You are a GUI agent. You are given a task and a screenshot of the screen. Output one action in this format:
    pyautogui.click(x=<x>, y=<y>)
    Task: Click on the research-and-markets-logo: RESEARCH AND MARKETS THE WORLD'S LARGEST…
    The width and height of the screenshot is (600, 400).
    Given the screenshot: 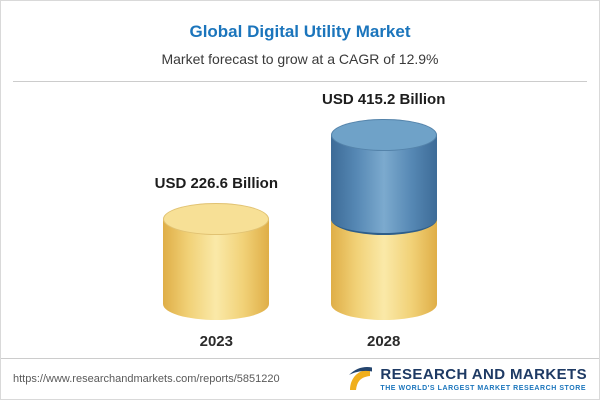 What is the action you would take?
    pyautogui.click(x=466, y=379)
    